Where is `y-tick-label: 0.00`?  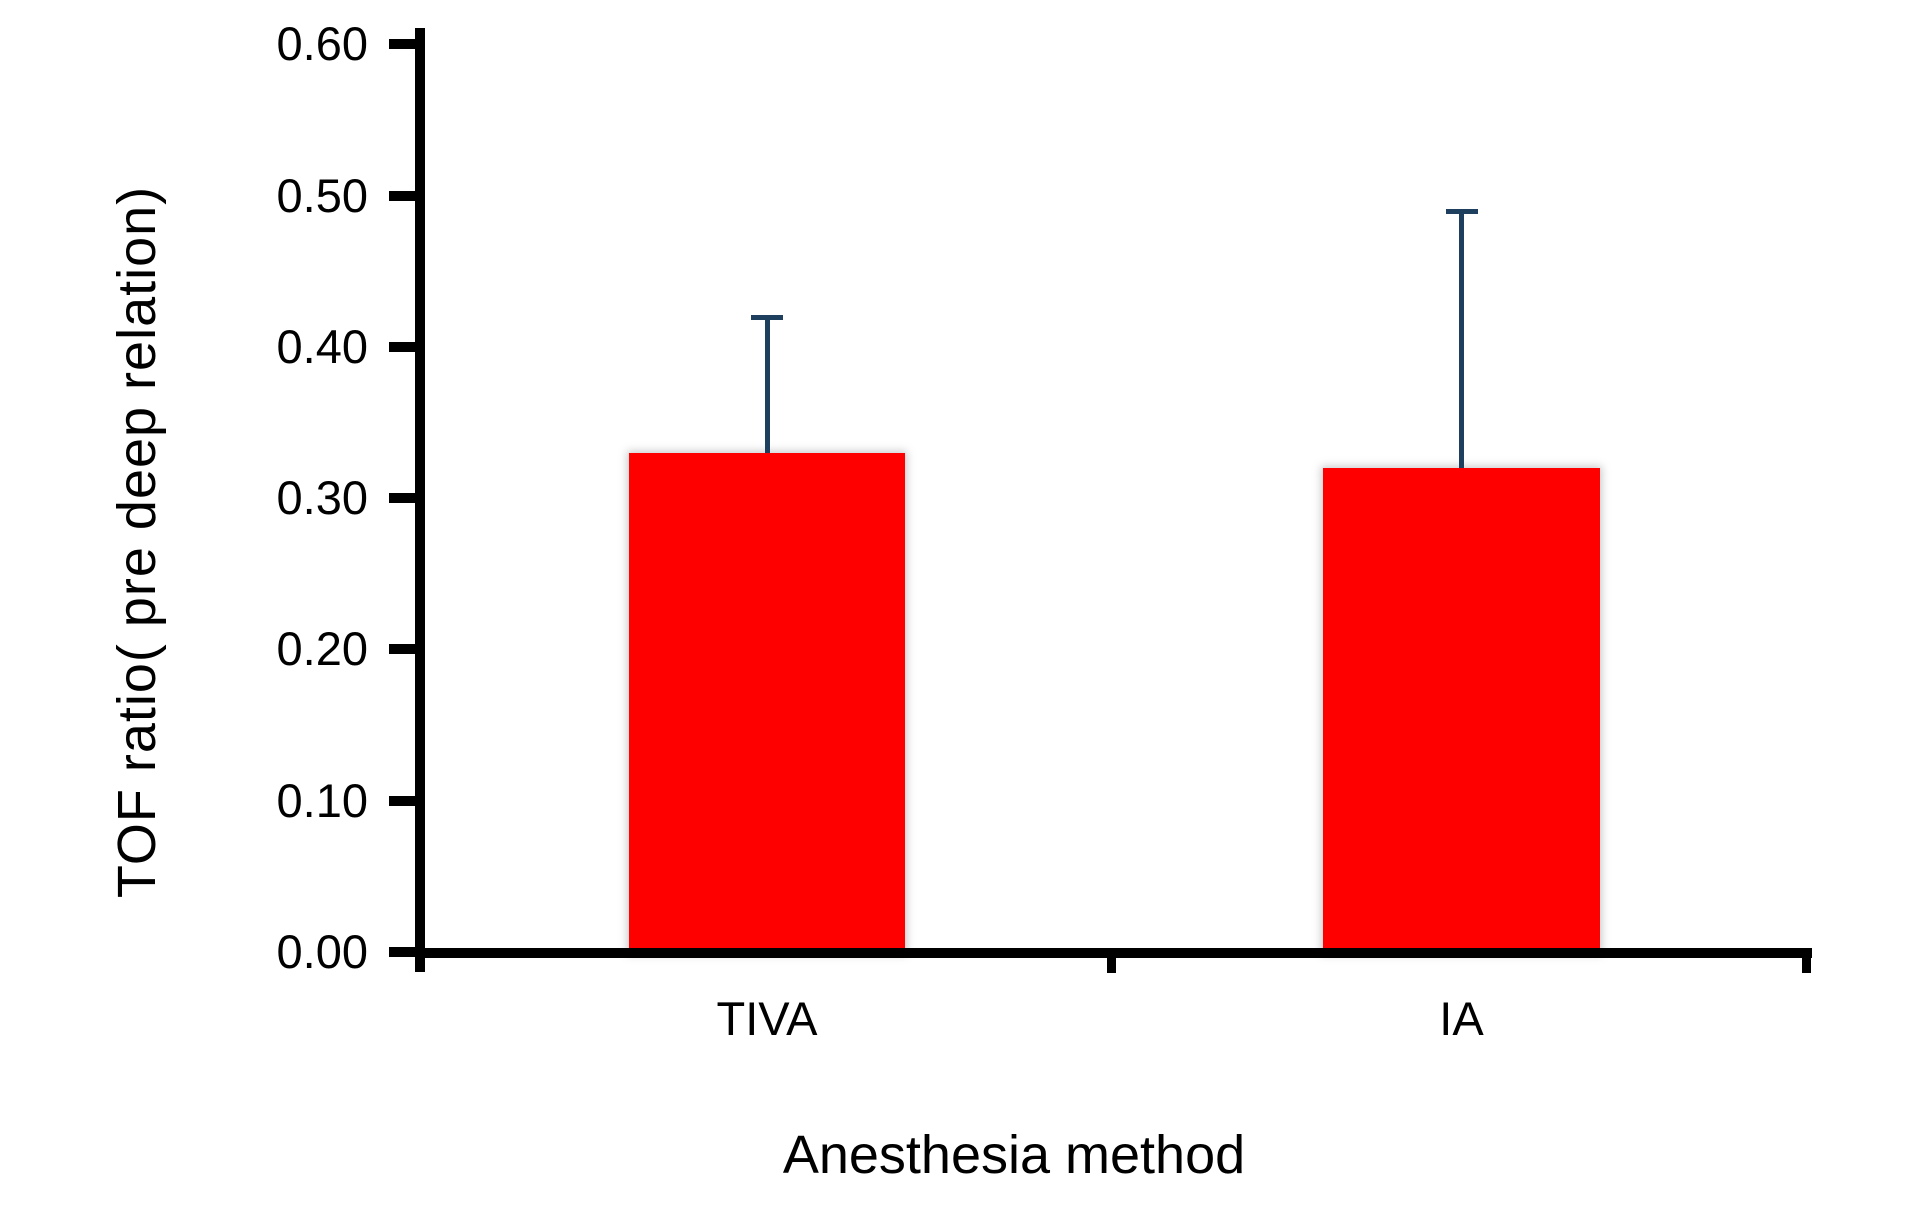
y-tick-label: 0.00 is located at coordinates (322, 951).